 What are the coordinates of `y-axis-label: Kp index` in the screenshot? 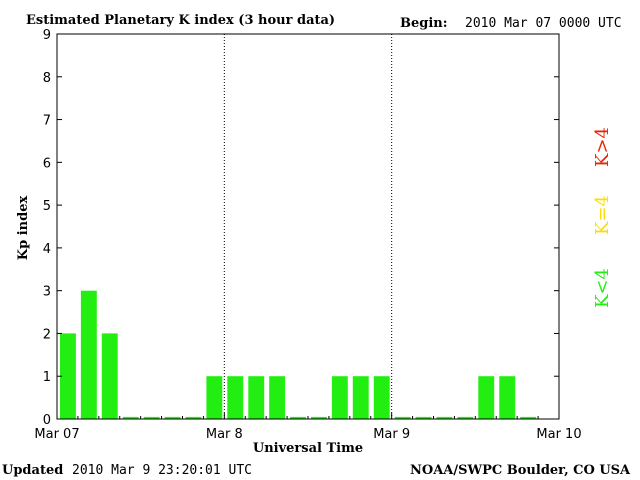 It's located at (23, 228).